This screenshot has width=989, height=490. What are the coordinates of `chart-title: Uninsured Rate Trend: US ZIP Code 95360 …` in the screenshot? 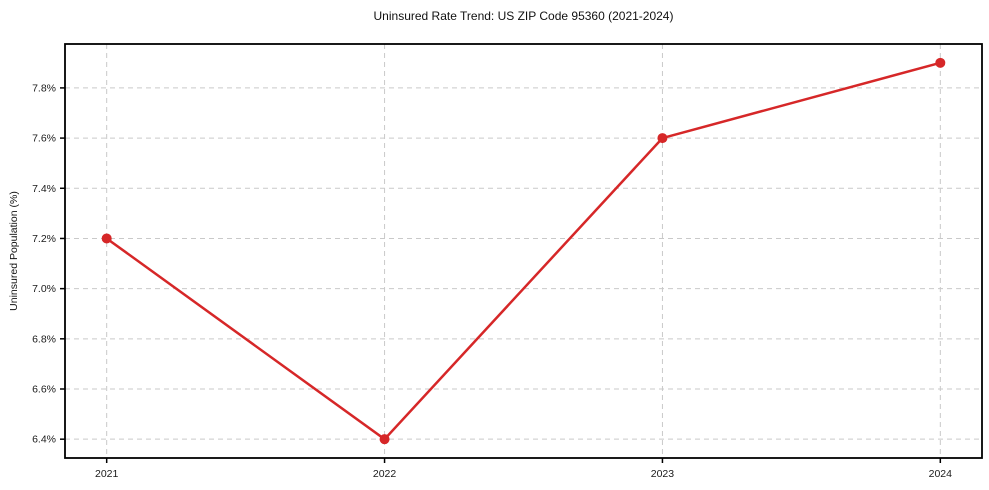 It's located at (523, 16).